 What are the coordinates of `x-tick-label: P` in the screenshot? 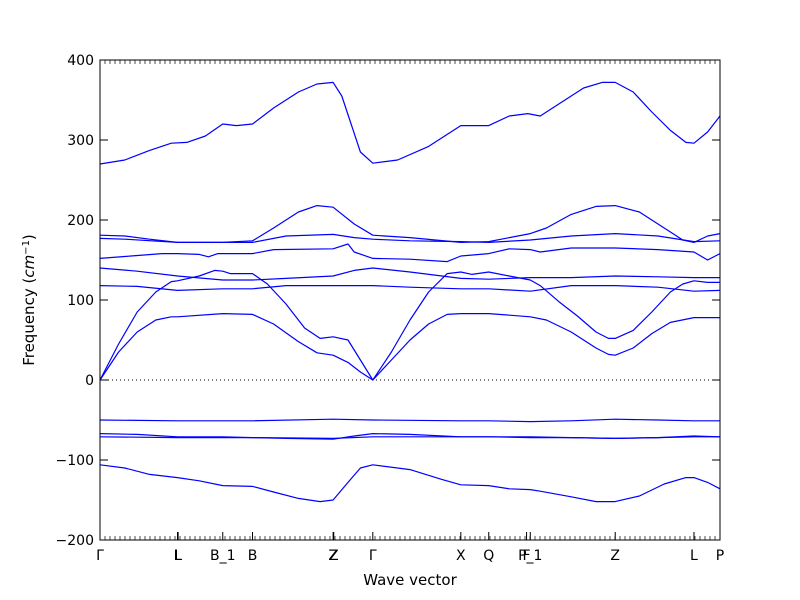 It's located at (720, 556).